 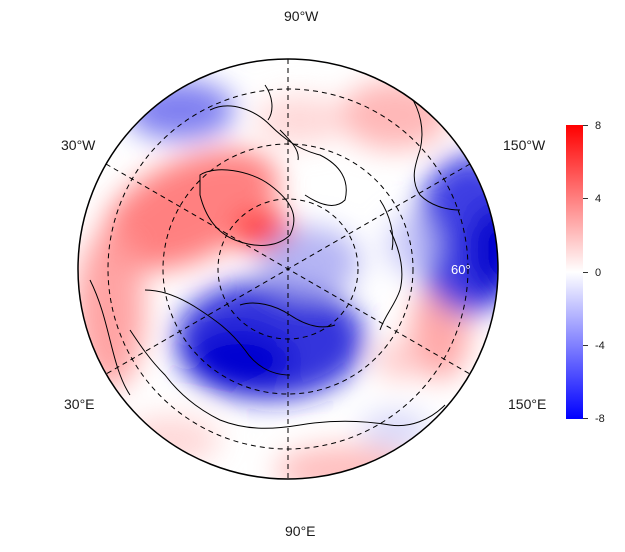 I want to click on colorbar-tick-neg8: -8, so click(x=600, y=419).